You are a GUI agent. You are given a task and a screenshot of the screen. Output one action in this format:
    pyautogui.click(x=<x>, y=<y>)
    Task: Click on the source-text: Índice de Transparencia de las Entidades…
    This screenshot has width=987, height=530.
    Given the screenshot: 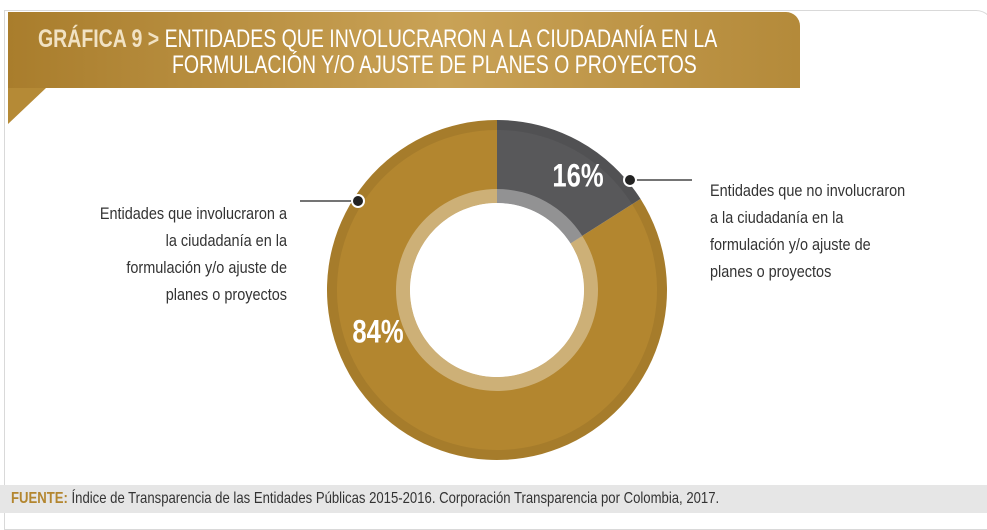 What is the action you would take?
    pyautogui.click(x=395, y=498)
    